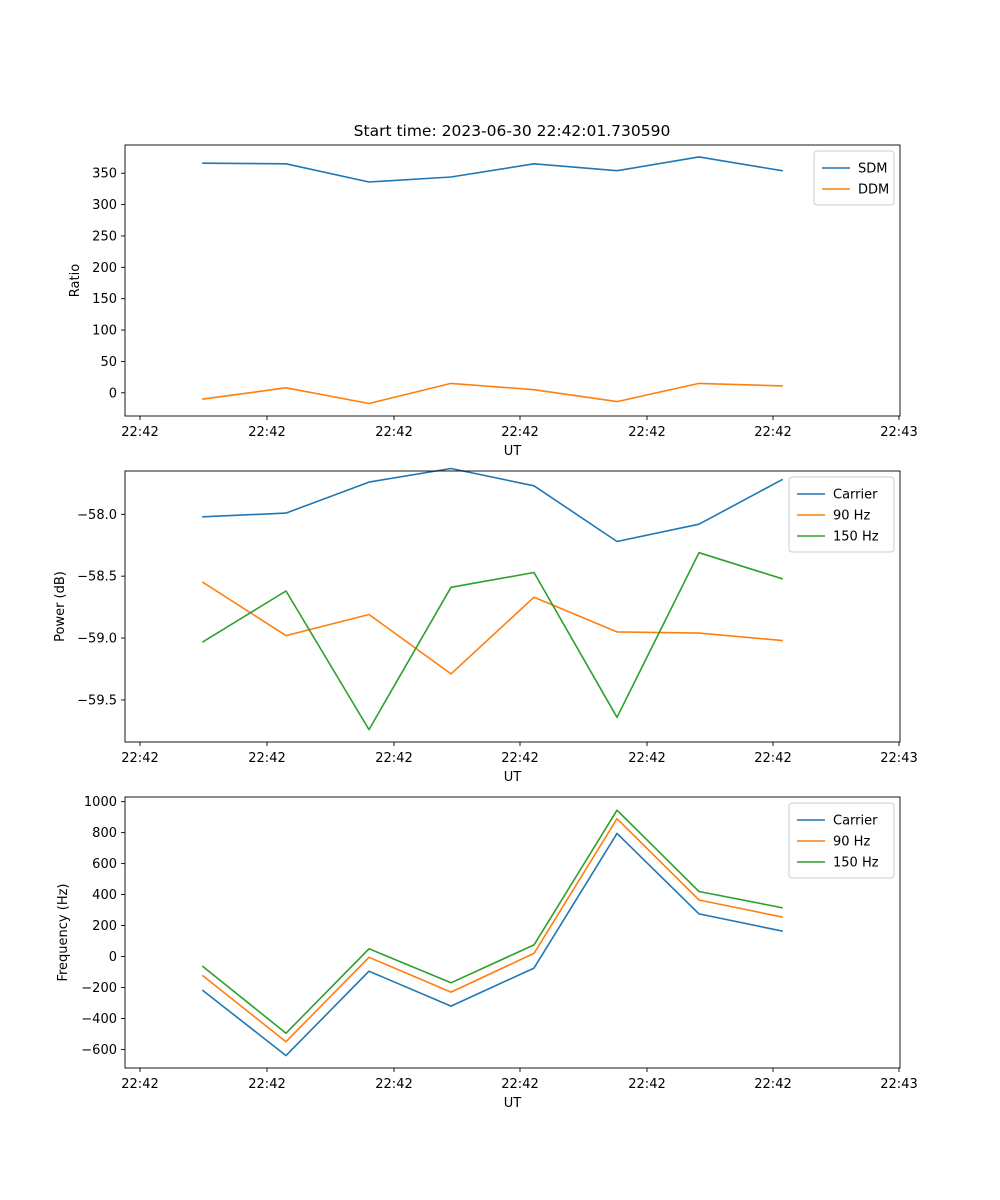 The height and width of the screenshot is (1200, 1000). What do you see at coordinates (97, 577) in the screenshot?
I see `y-tick-label: −58.5` at bounding box center [97, 577].